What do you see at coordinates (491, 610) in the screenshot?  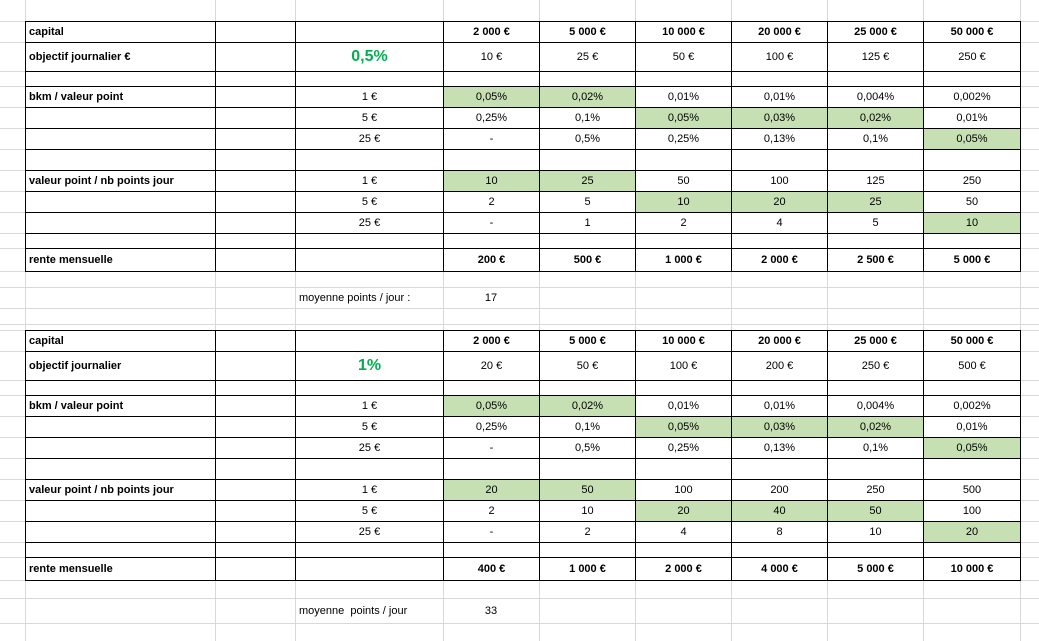 I see `moyenne-value: 33` at bounding box center [491, 610].